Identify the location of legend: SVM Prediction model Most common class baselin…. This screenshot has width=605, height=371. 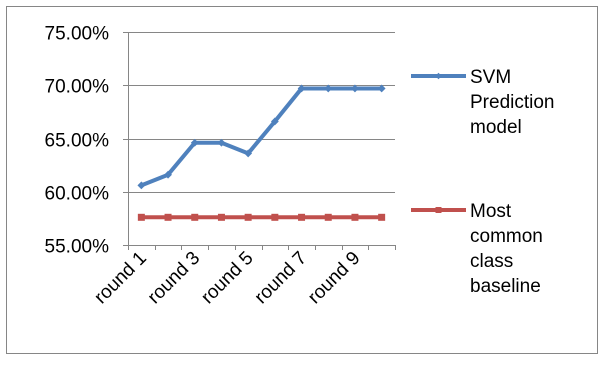
(483, 182).